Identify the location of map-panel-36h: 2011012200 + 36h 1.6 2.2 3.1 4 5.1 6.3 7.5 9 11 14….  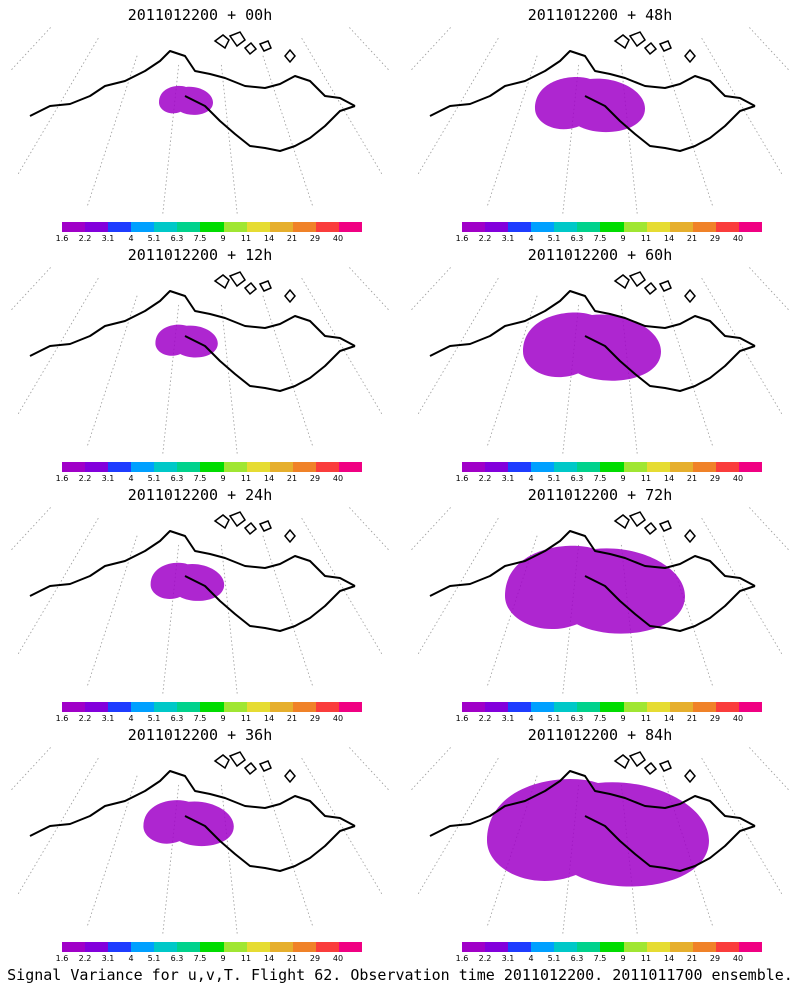
(200, 841).